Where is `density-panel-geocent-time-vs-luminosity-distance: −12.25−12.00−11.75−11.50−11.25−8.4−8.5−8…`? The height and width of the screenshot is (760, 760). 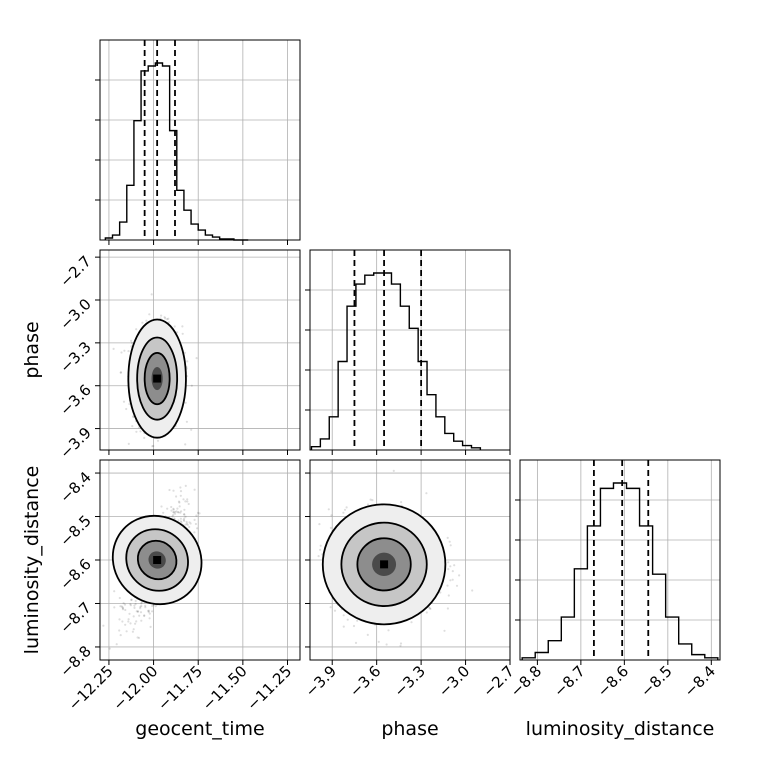
density-panel-geocent-time-vs-luminosity-distance: −12.25−12.00−11.75−11.50−11.25−8.4−8.5−8… is located at coordinates (178, 586).